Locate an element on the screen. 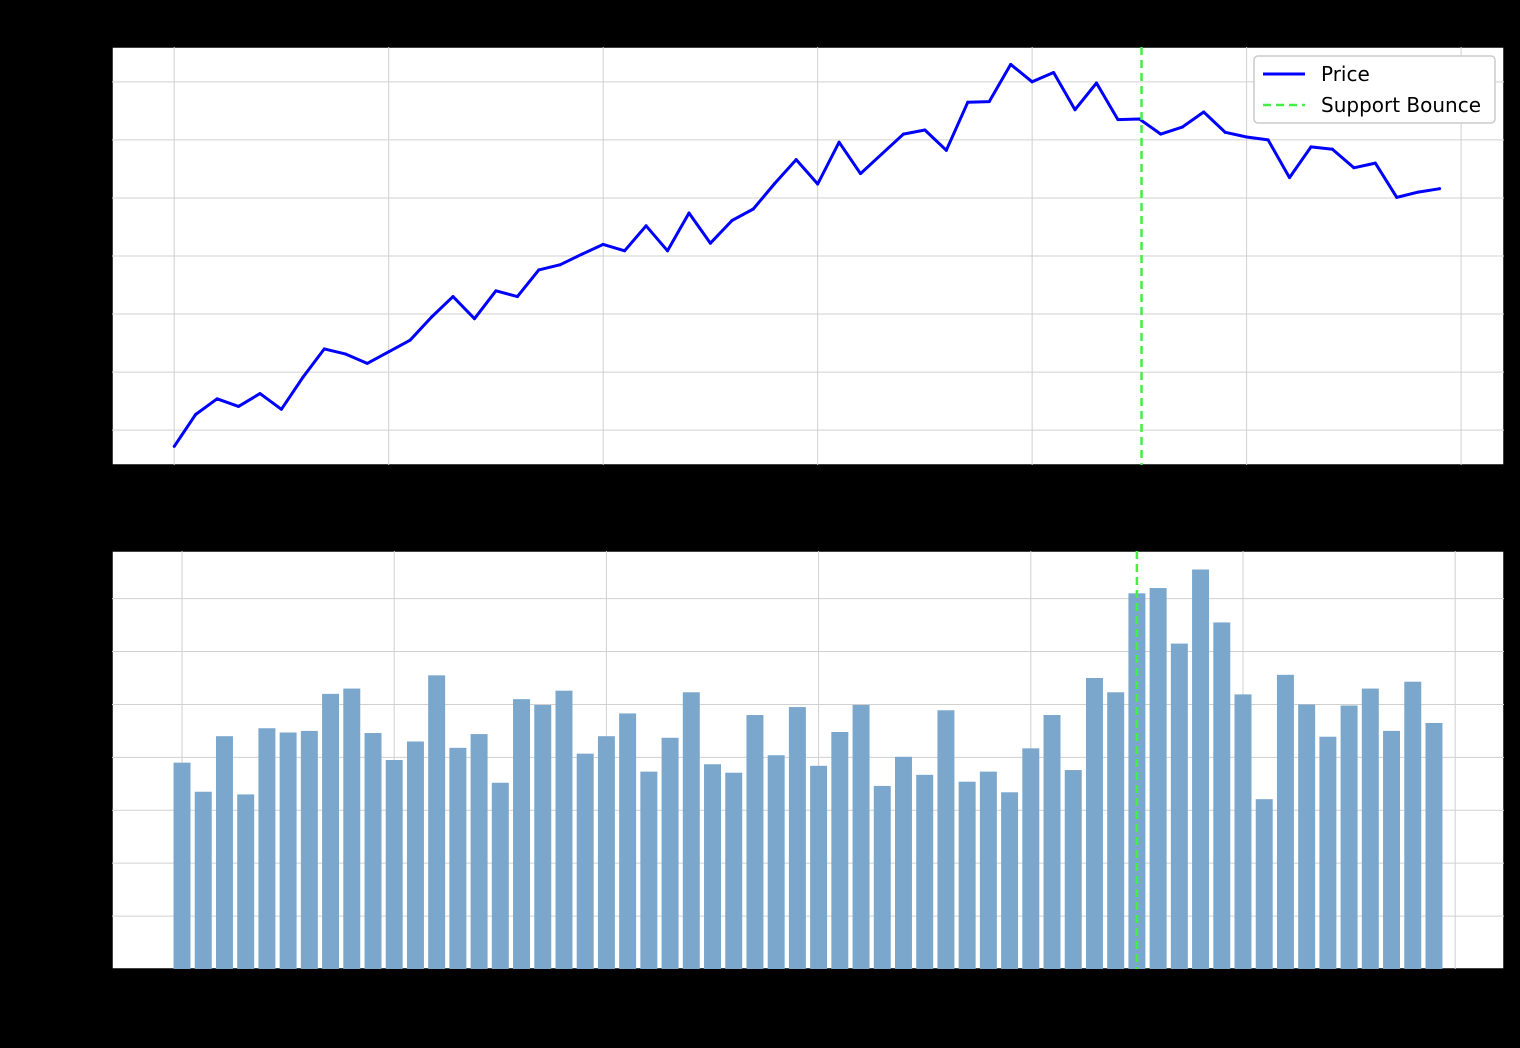 The height and width of the screenshot is (1048, 1520). legend: Price Support Bounce is located at coordinates (1374, 89).